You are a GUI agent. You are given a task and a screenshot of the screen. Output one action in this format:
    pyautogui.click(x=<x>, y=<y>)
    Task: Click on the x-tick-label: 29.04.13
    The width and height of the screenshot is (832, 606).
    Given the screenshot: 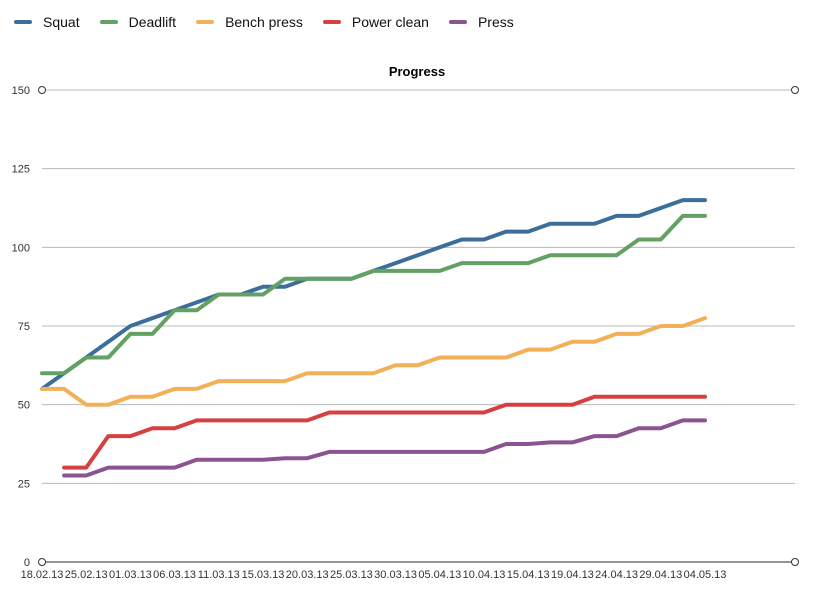 What is the action you would take?
    pyautogui.click(x=660, y=575)
    